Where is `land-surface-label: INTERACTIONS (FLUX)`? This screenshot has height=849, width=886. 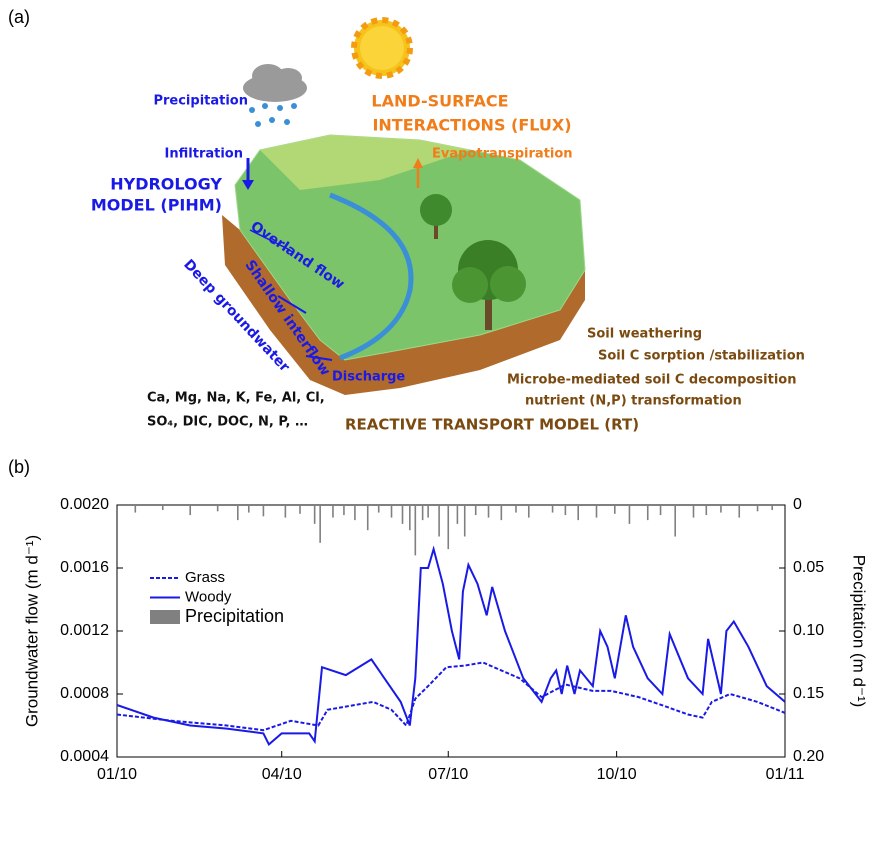
land-surface-label: INTERACTIONS (FLUX) is located at coordinates (471, 125).